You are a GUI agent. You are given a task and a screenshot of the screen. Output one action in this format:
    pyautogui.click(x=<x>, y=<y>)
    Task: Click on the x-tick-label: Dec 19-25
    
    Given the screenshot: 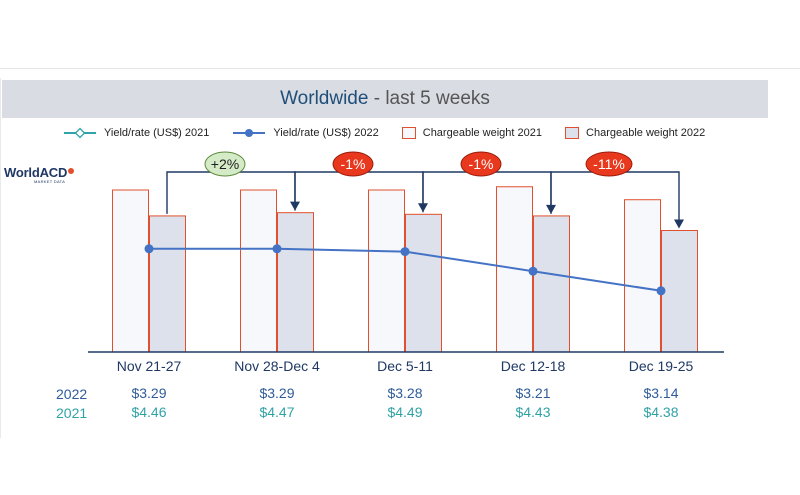 What is the action you would take?
    pyautogui.click(x=661, y=366)
    